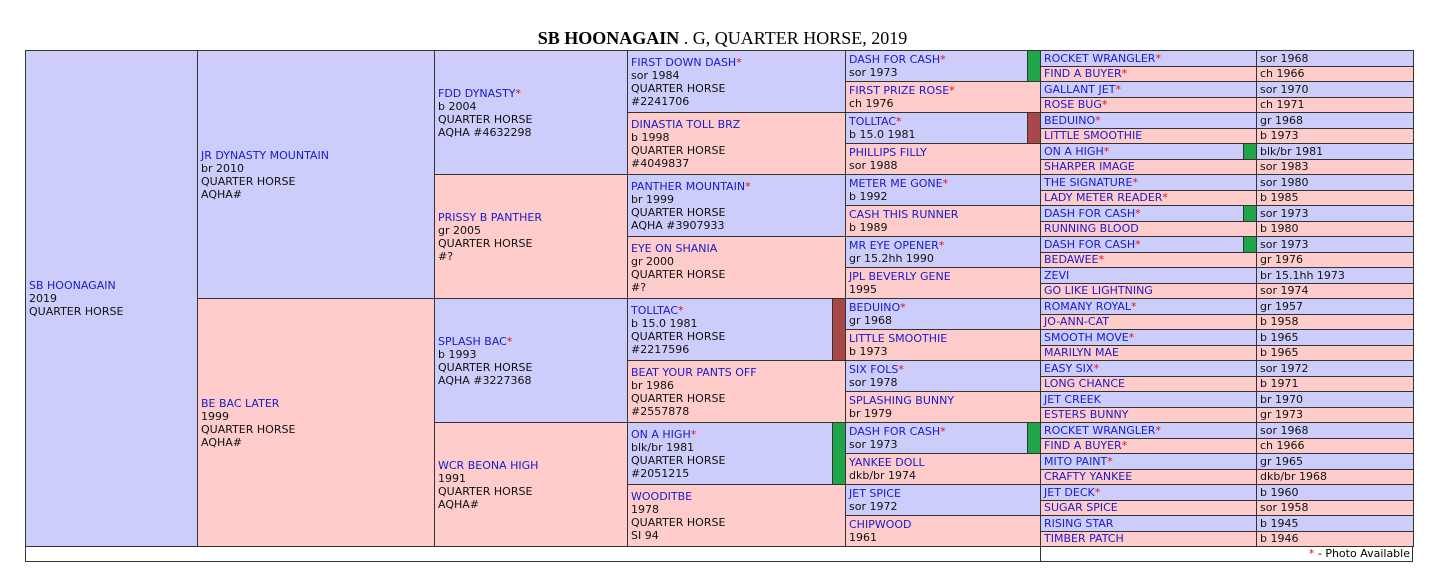 The height and width of the screenshot is (573, 1445). Describe the element at coordinates (1148, 352) in the screenshot. I see `name-line: MARILYN MAE` at that location.